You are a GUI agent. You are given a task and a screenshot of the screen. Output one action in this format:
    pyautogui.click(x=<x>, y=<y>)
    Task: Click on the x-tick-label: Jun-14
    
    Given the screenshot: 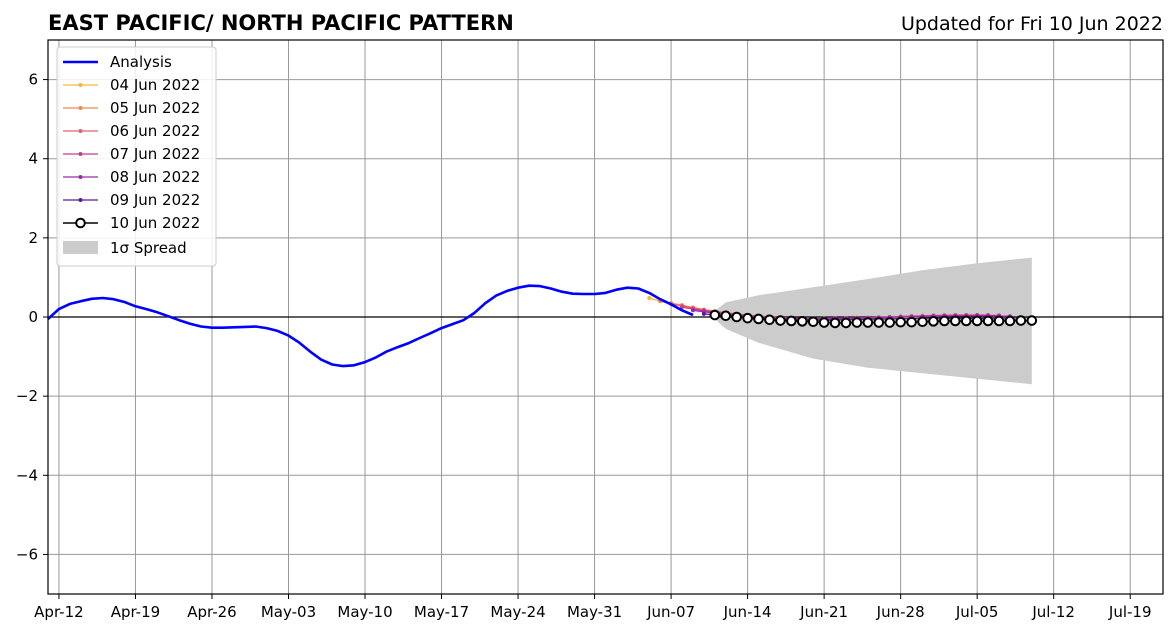 What is the action you would take?
    pyautogui.click(x=747, y=612)
    